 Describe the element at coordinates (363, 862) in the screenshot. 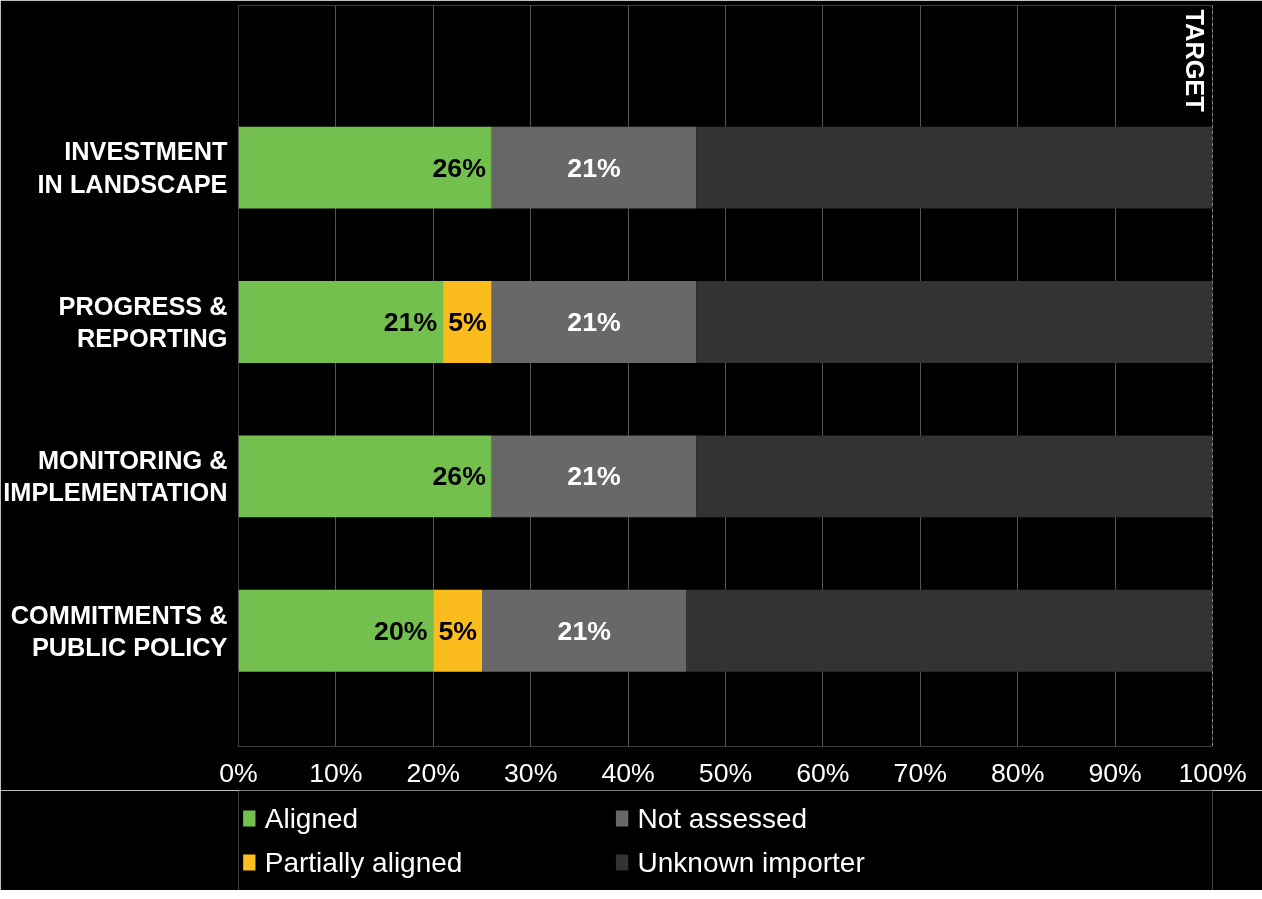

I see `legend-label: Partially aligned` at that location.